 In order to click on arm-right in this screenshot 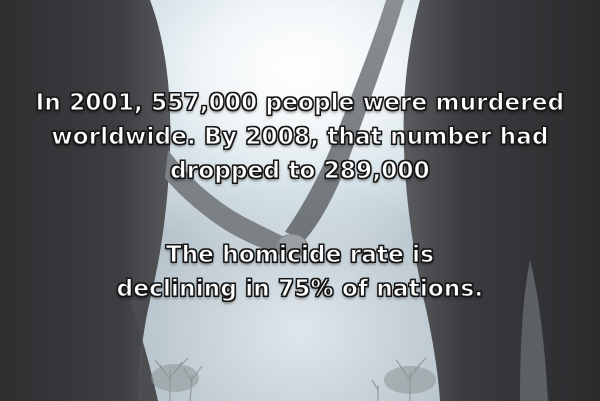, I will do `click(344, 120)`.